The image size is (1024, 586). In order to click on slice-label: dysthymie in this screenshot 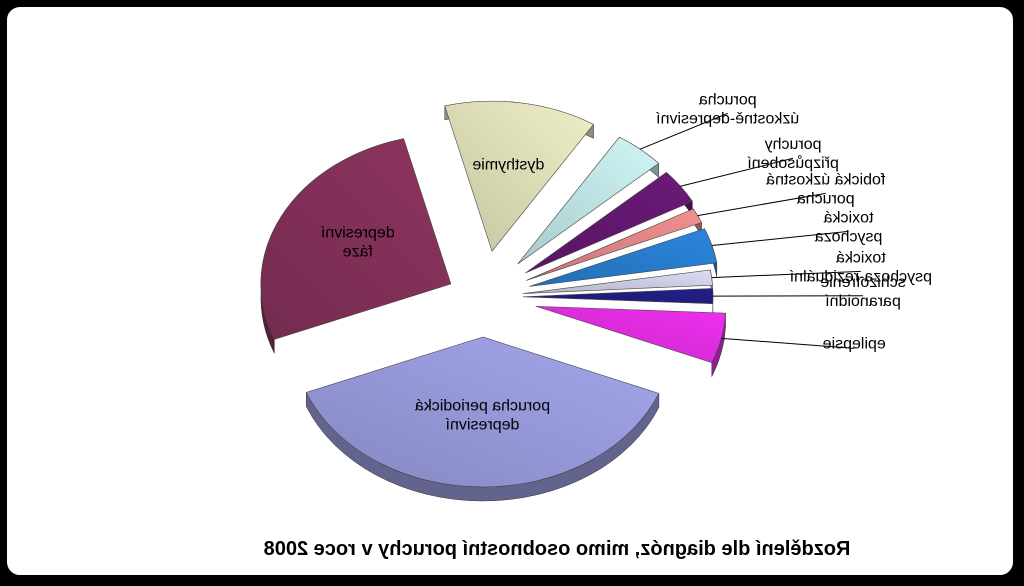, I will do `click(508, 165)`.